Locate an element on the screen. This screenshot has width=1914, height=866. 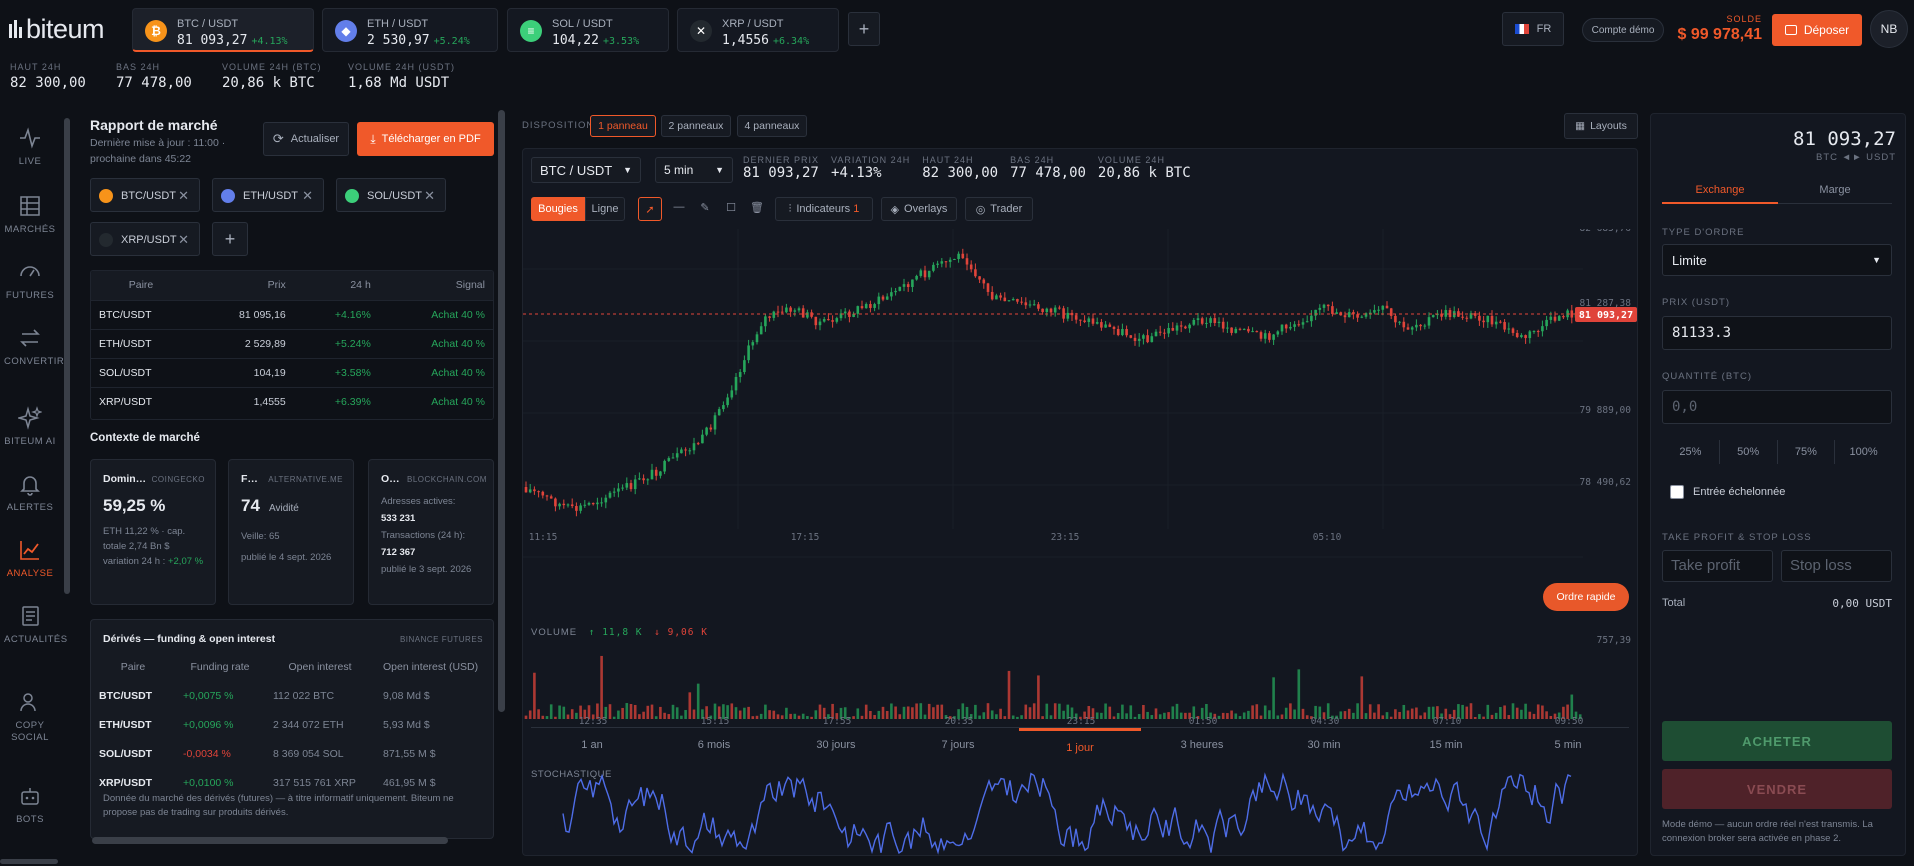
nav-convertir: CONVERTIR is located at coordinates (32, 347).